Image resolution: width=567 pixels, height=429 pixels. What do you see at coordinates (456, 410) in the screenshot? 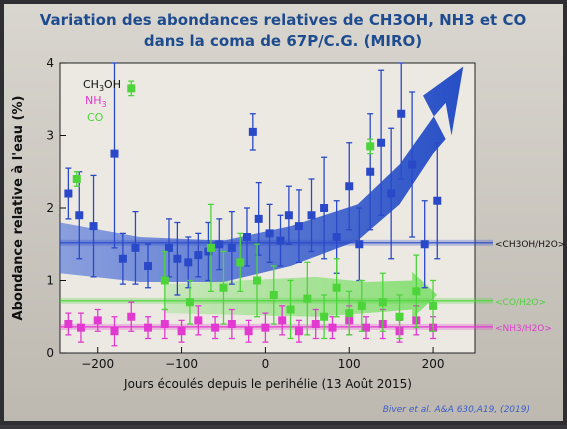
I see `citation: Biver et al. A&A 630,A19, (2019)` at bounding box center [456, 410].